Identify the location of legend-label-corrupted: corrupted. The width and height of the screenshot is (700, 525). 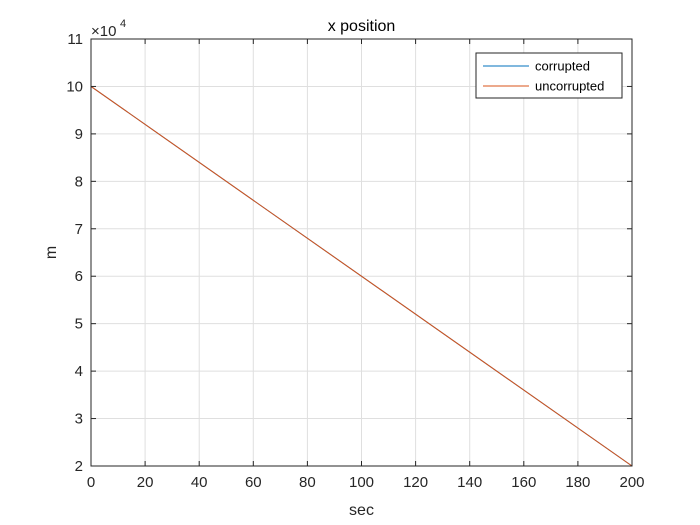
(562, 66).